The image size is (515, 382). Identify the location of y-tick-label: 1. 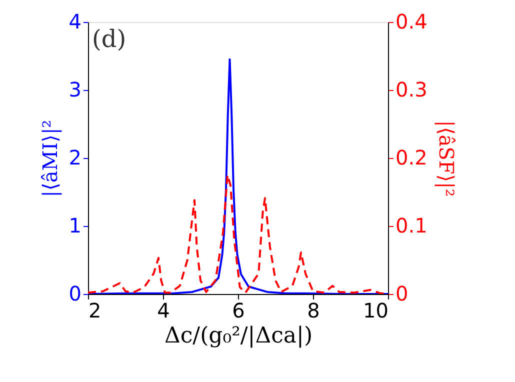
(75, 226).